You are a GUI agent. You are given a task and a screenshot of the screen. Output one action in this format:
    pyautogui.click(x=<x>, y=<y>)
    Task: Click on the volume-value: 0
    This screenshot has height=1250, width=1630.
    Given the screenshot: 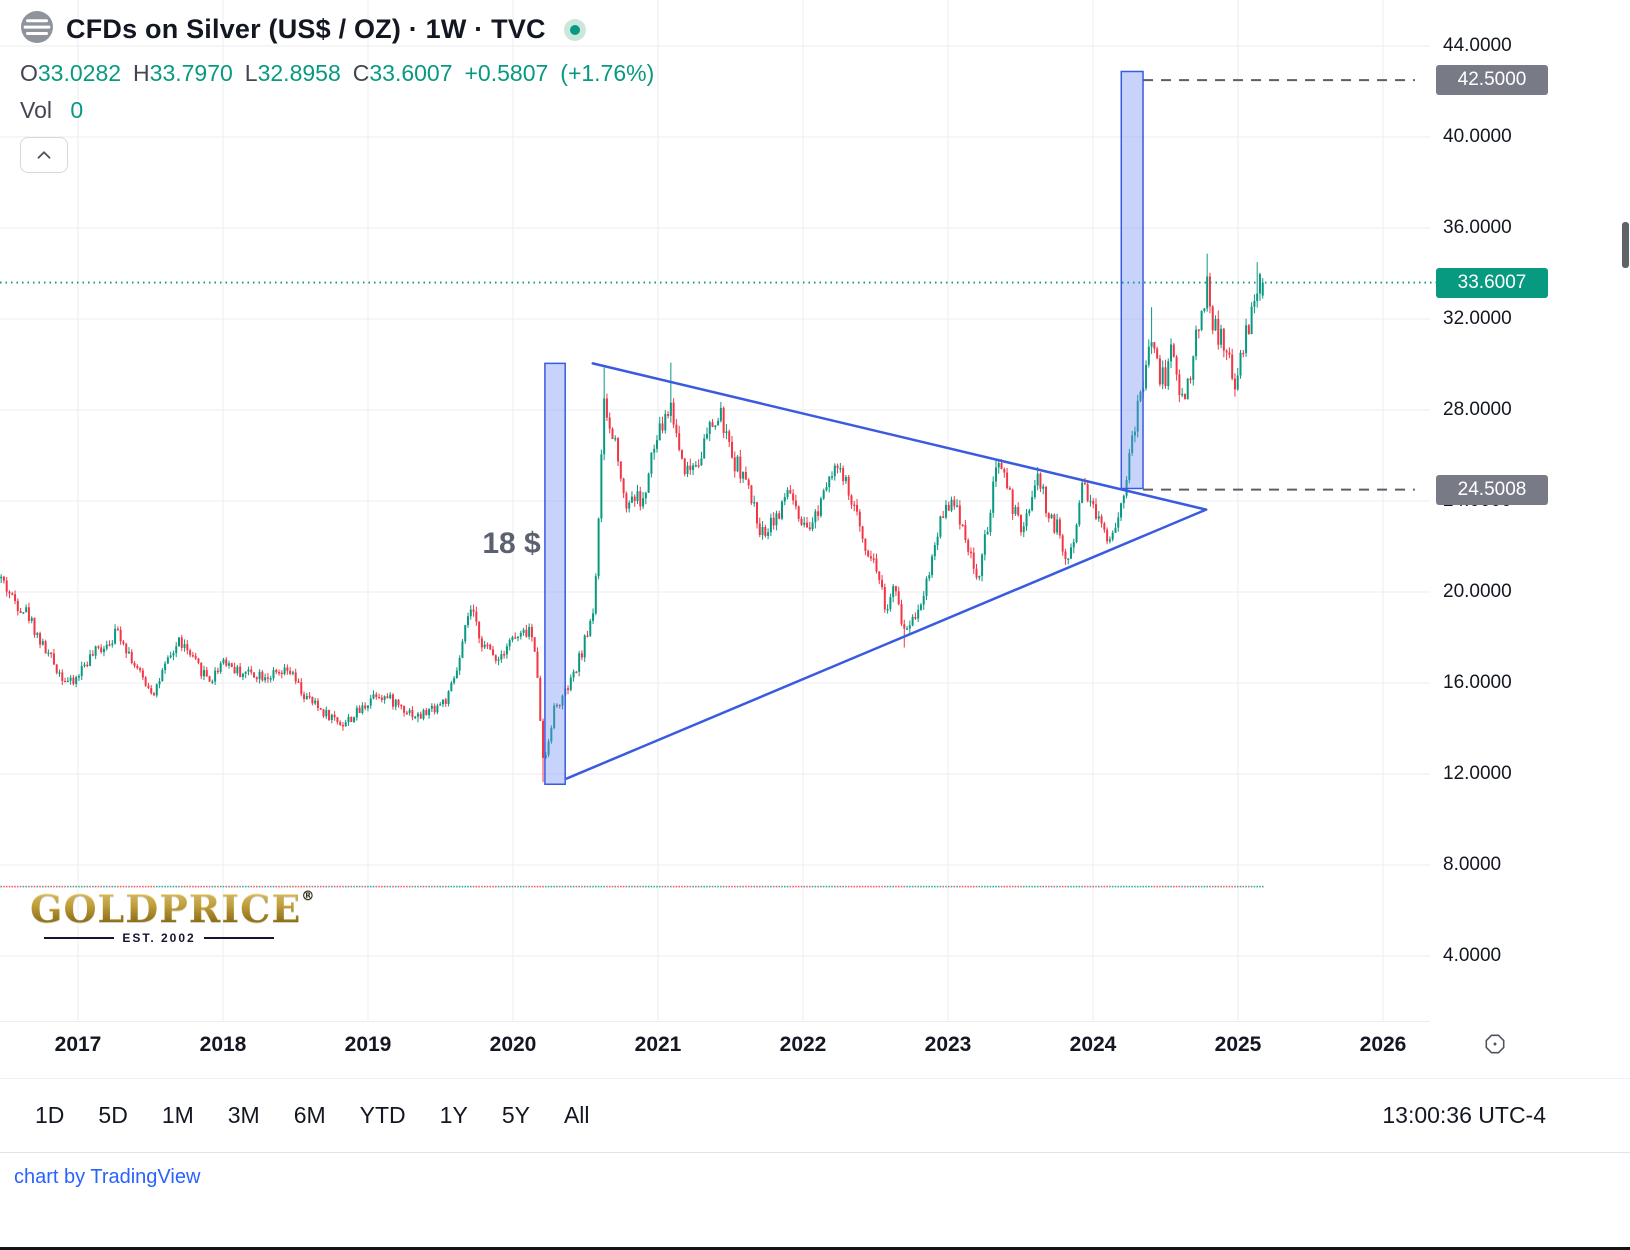 What is the action you would take?
    pyautogui.click(x=77, y=110)
    